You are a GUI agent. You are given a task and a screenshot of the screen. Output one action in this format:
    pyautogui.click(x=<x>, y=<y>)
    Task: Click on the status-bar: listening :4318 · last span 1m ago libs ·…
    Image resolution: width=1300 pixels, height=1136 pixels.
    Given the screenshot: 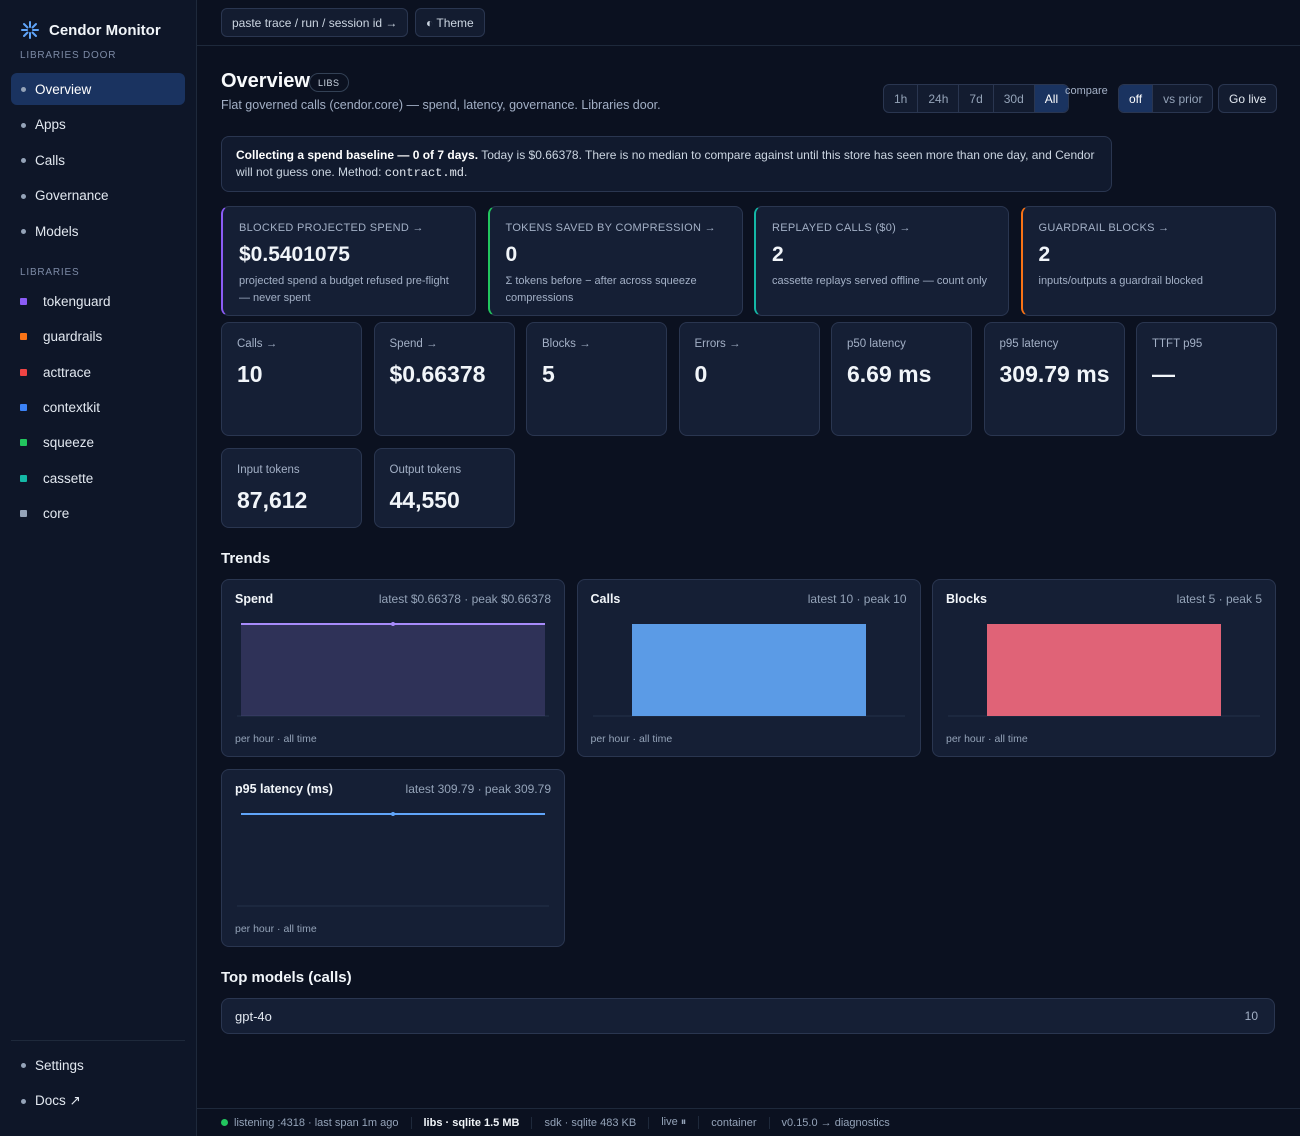 What is the action you would take?
    pyautogui.click(x=748, y=1122)
    